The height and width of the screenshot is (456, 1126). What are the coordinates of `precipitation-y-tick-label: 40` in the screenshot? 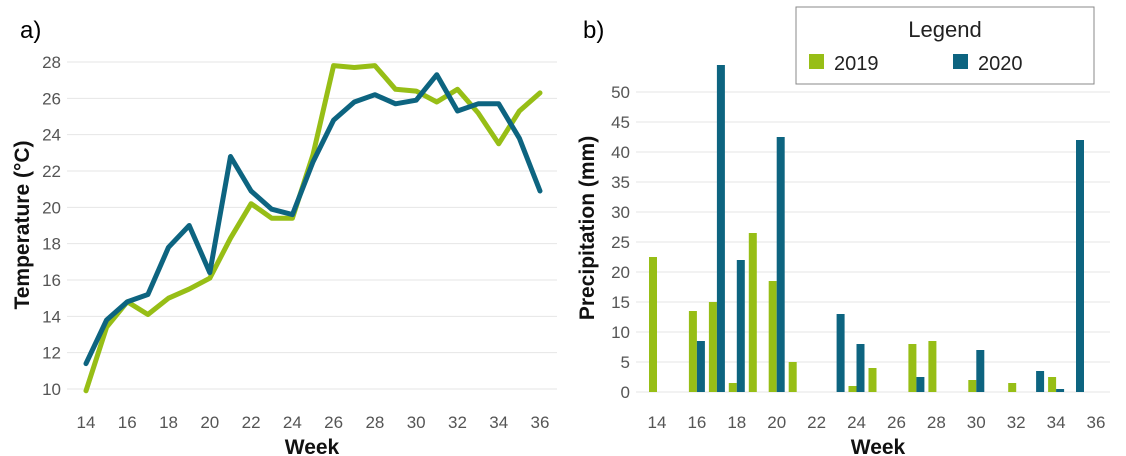 It's located at (620, 152).